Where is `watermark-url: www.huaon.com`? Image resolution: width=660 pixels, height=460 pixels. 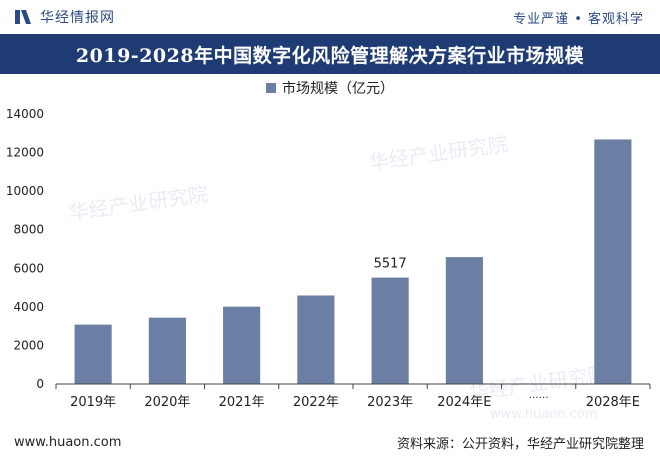 watermark-url: www.huaon.com is located at coordinates (543, 413).